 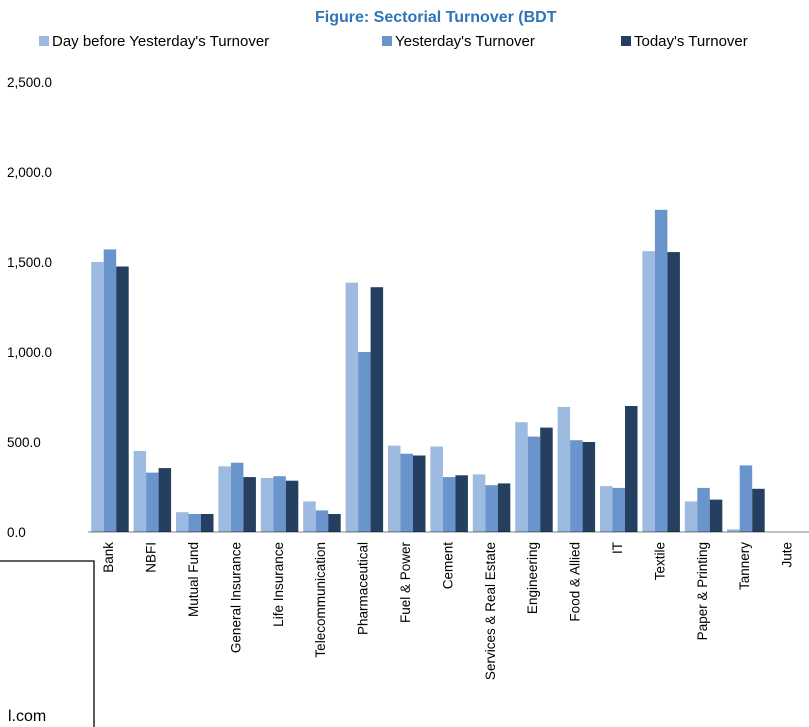 I want to click on legend-label-yesterday: Yesterday's Turnover, so click(x=465, y=41).